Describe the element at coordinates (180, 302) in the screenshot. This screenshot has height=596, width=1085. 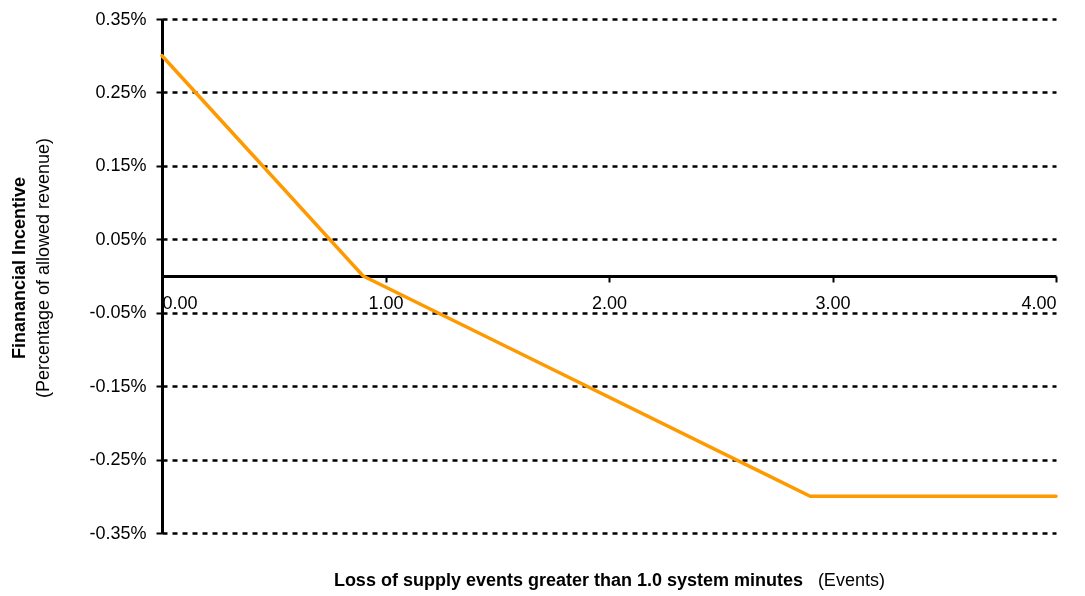
I see `x-tick-label: 0.00` at that location.